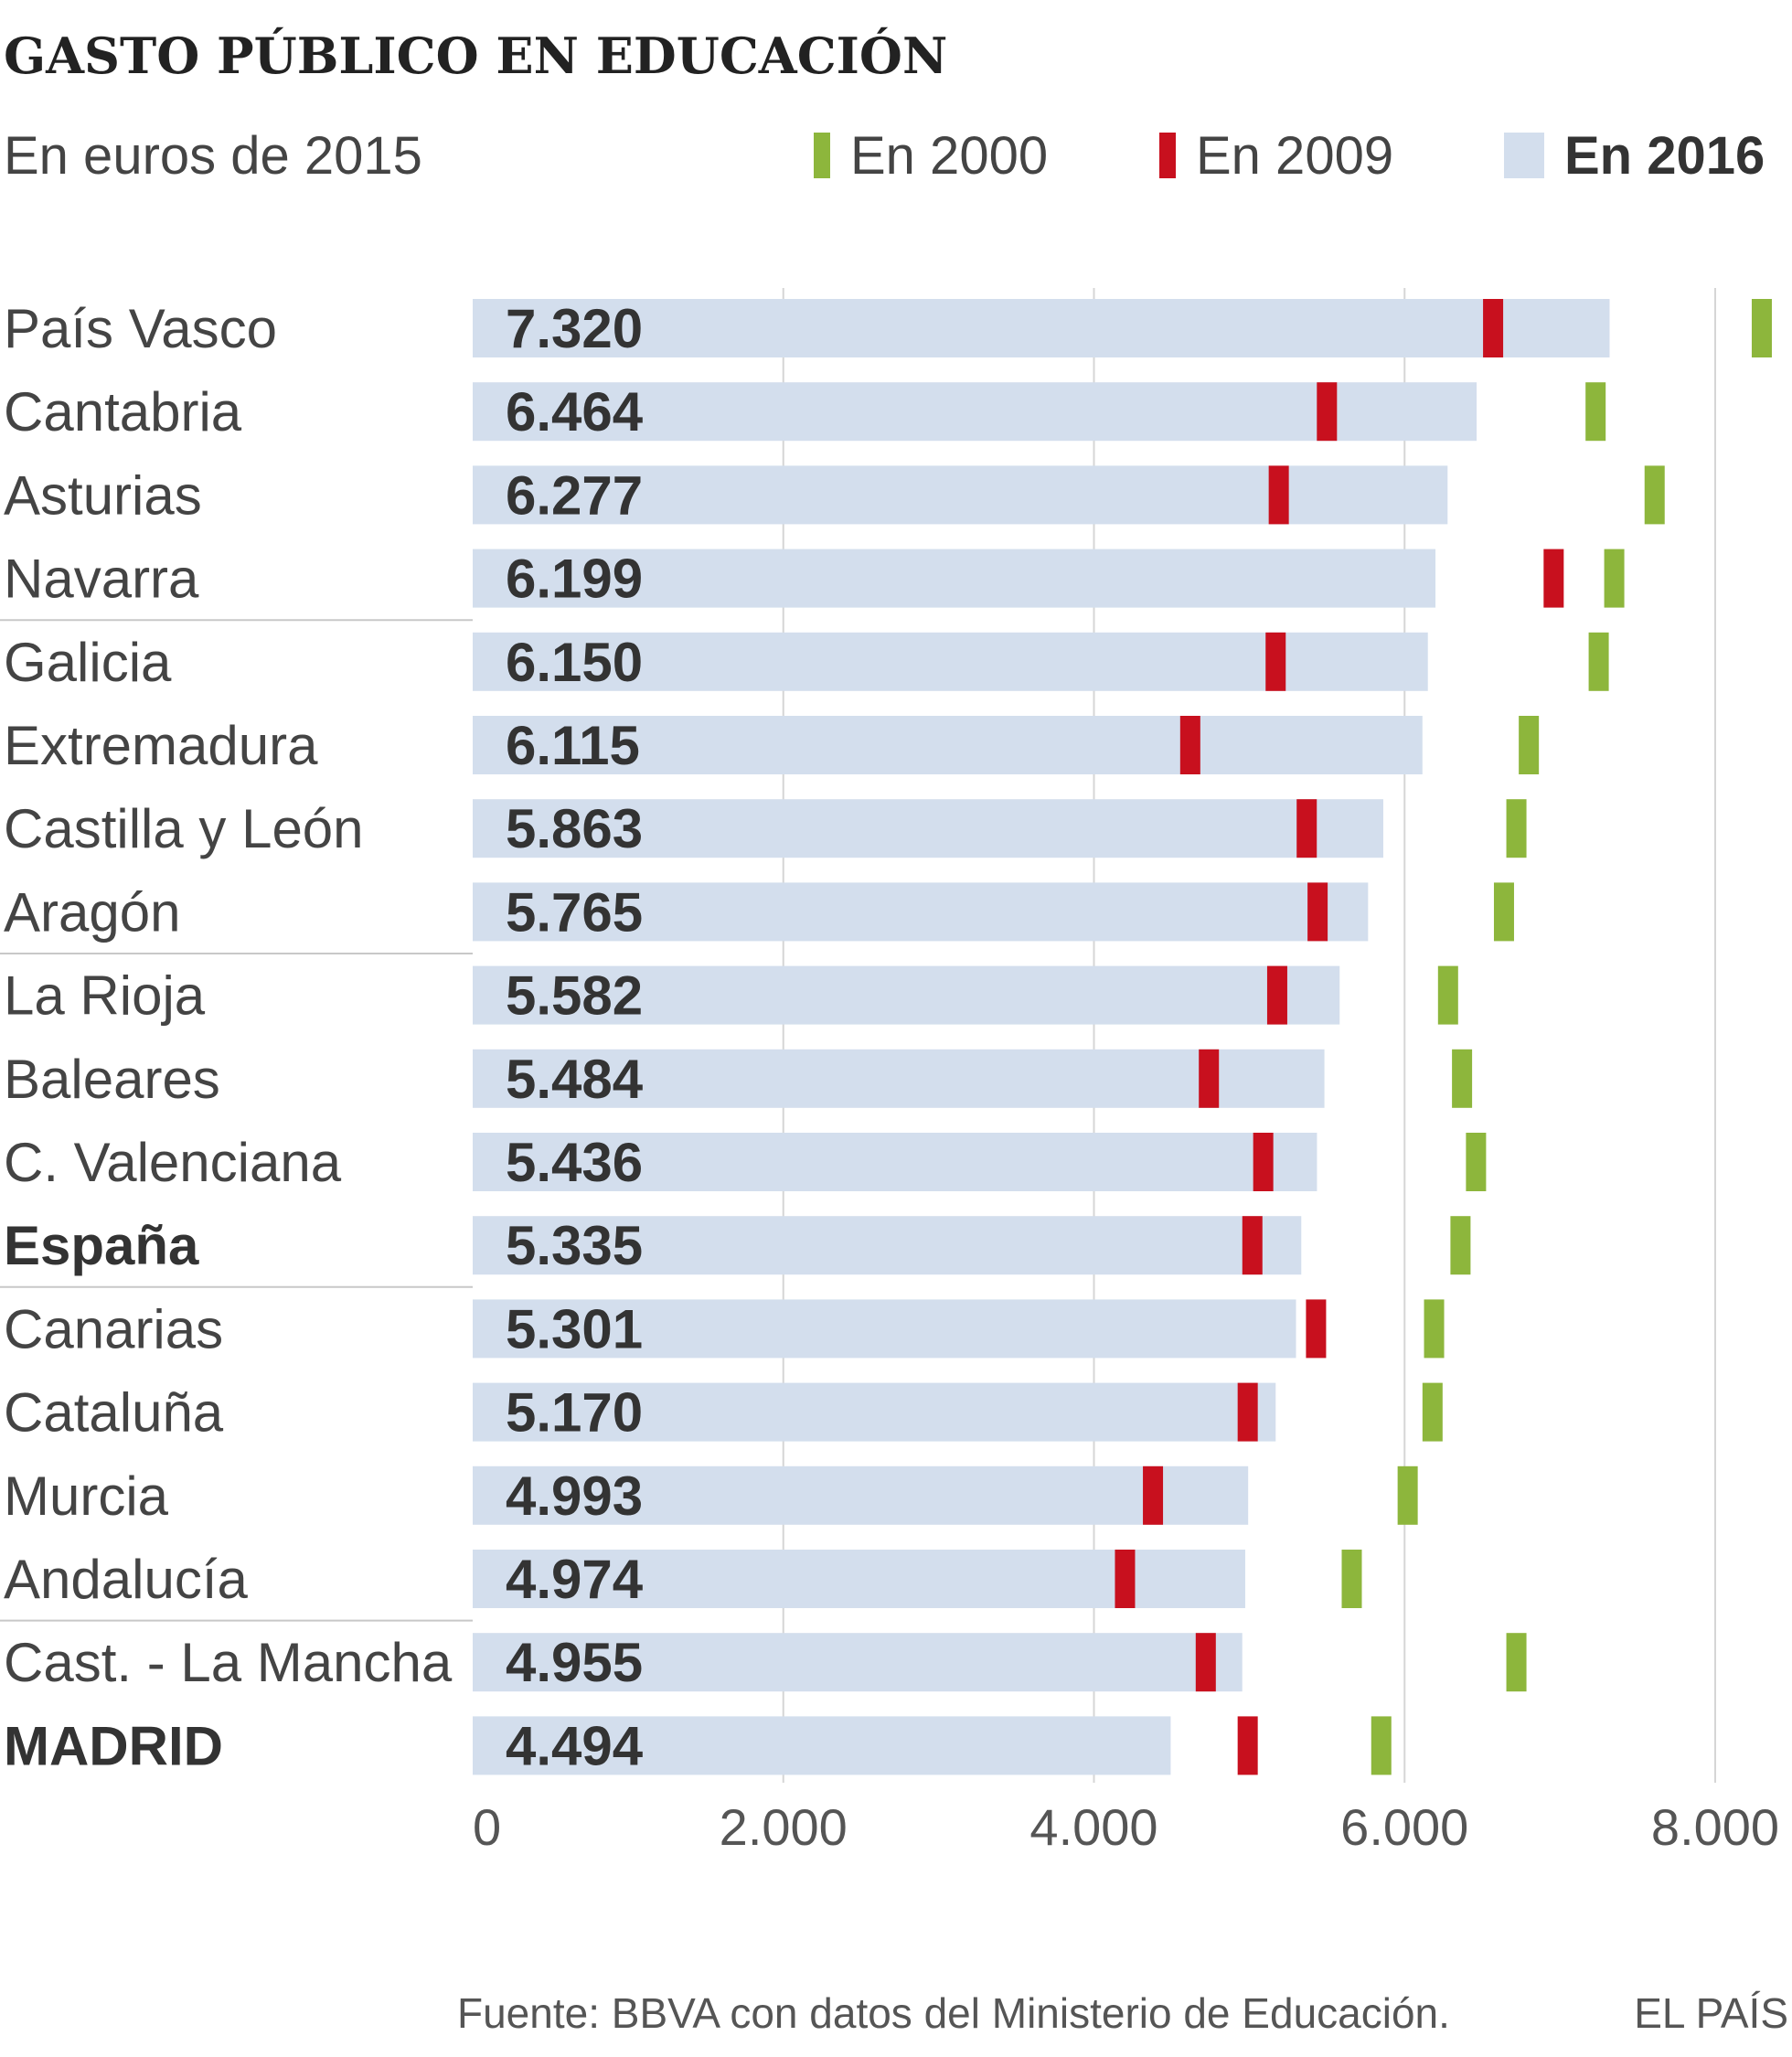 This screenshot has height=2057, width=1792. What do you see at coordinates (574, 580) in the screenshot?
I see `value-label: 6.199` at bounding box center [574, 580].